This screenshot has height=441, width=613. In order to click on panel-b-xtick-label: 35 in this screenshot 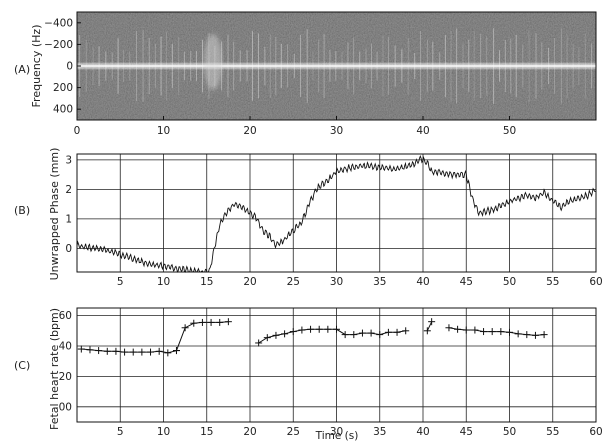, I will do `click(379, 282)`.